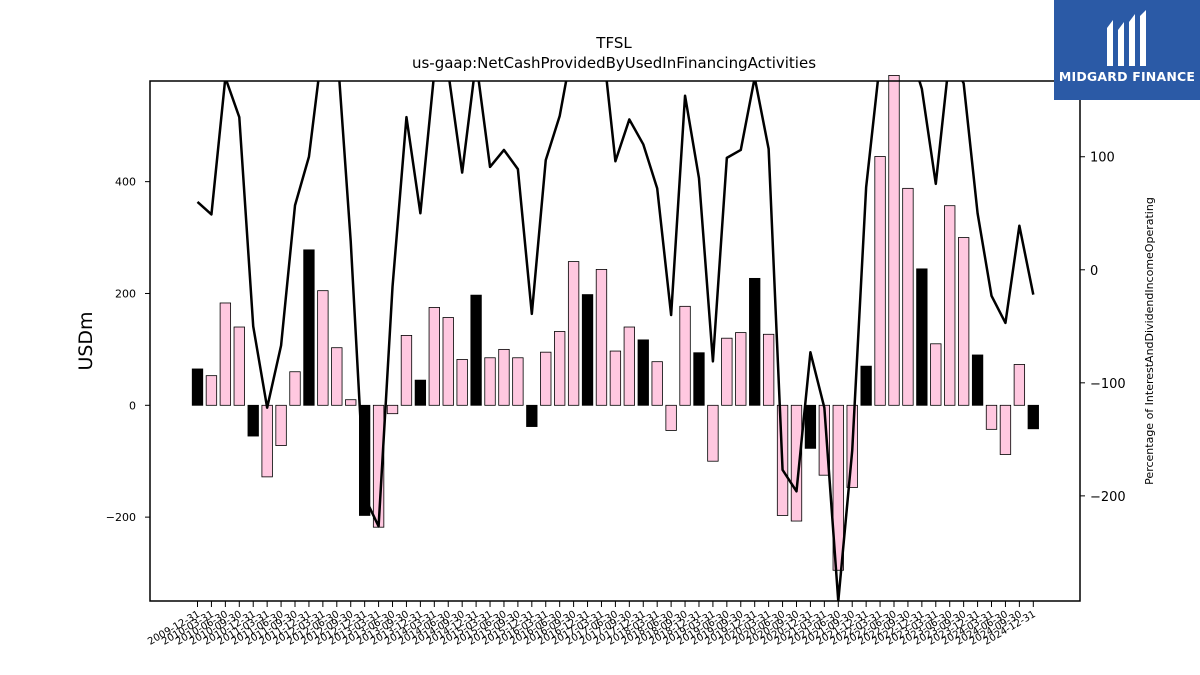 This screenshot has height=675, width=1200. I want to click on left-y-axis: −200 0 200 400, so click(128, 350).